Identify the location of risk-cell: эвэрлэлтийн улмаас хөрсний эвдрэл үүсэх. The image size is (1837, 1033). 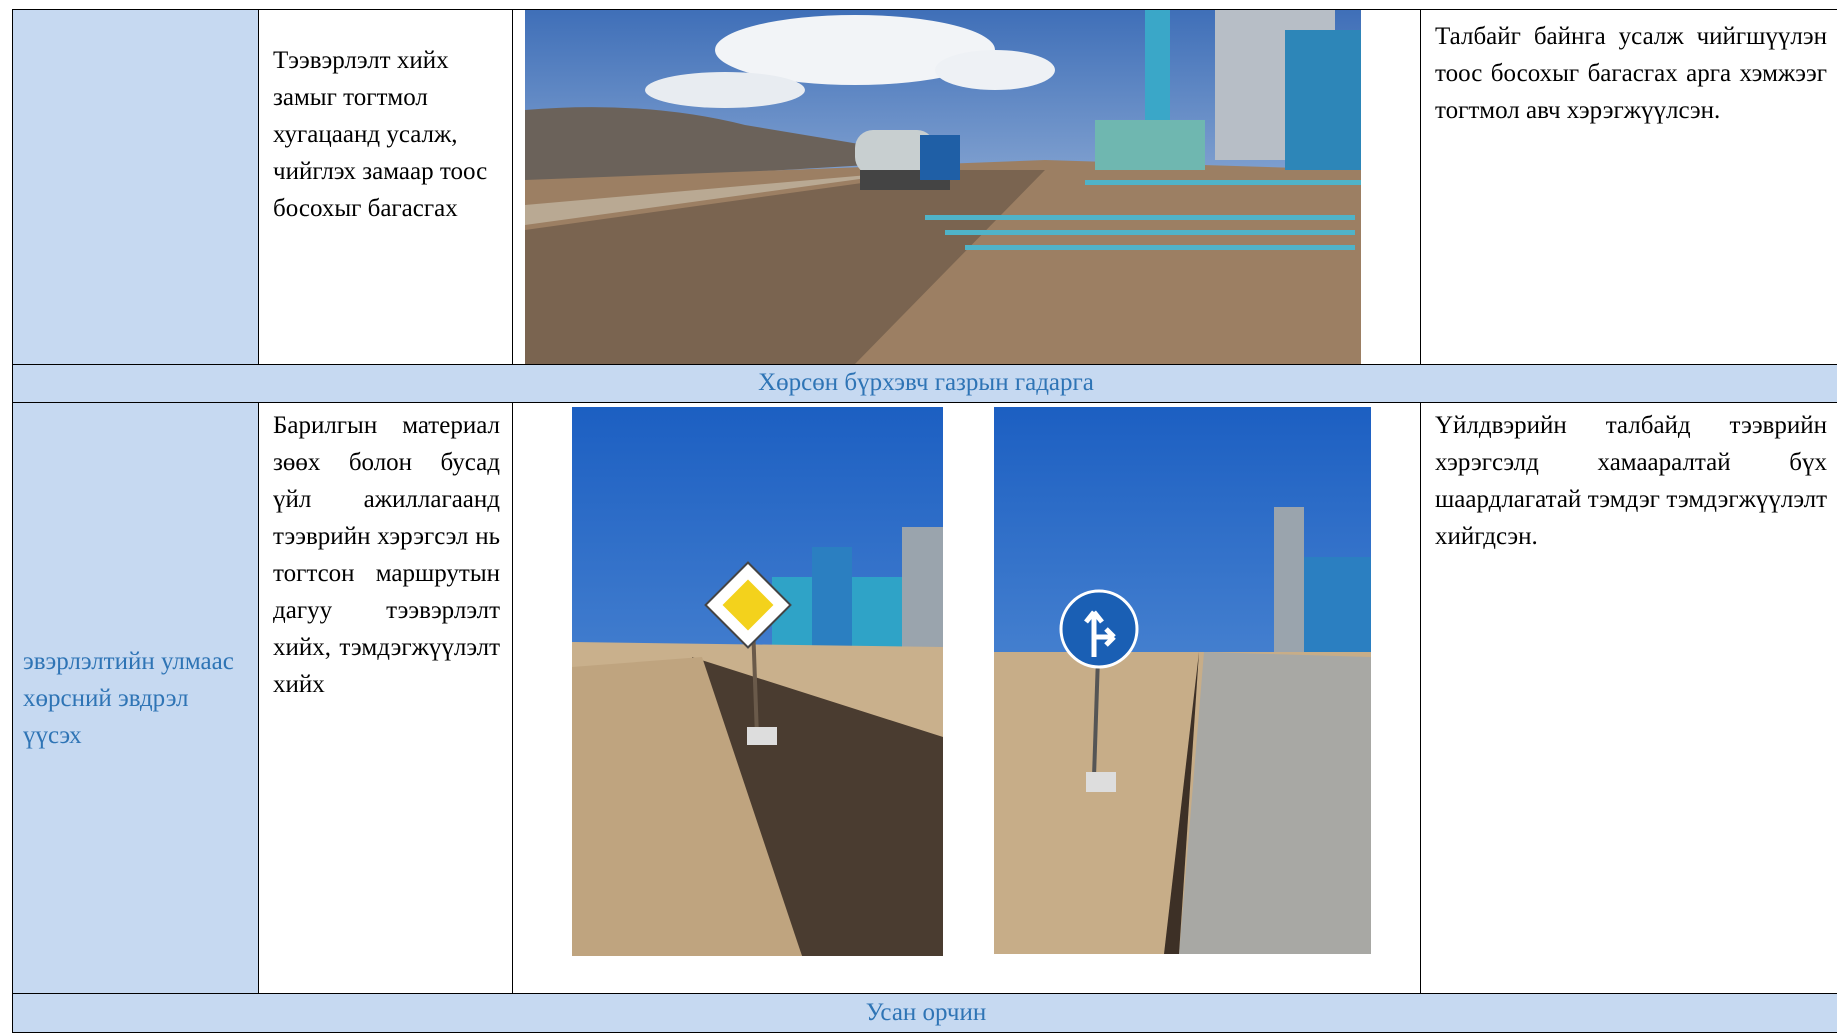
(135, 698).